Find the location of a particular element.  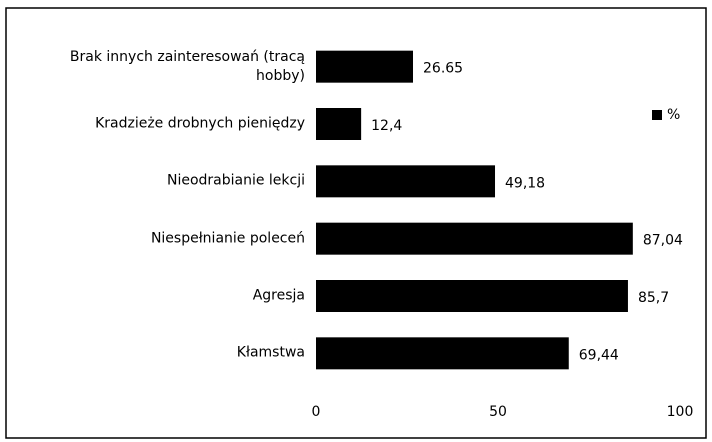

legend-swatch is located at coordinates (657, 115).